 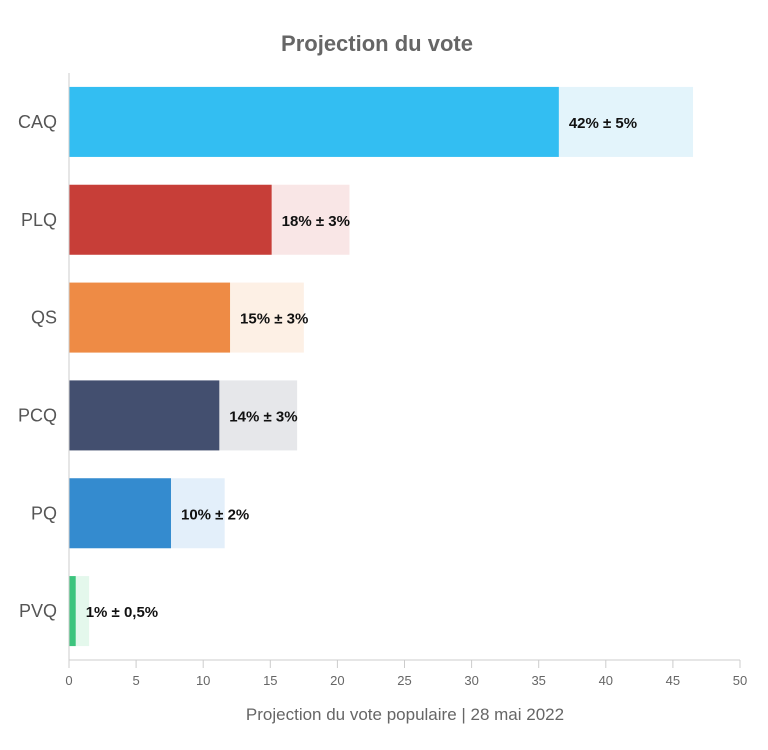 What do you see at coordinates (263, 416) in the screenshot?
I see `data-label-pcq: 14% ± 3%` at bounding box center [263, 416].